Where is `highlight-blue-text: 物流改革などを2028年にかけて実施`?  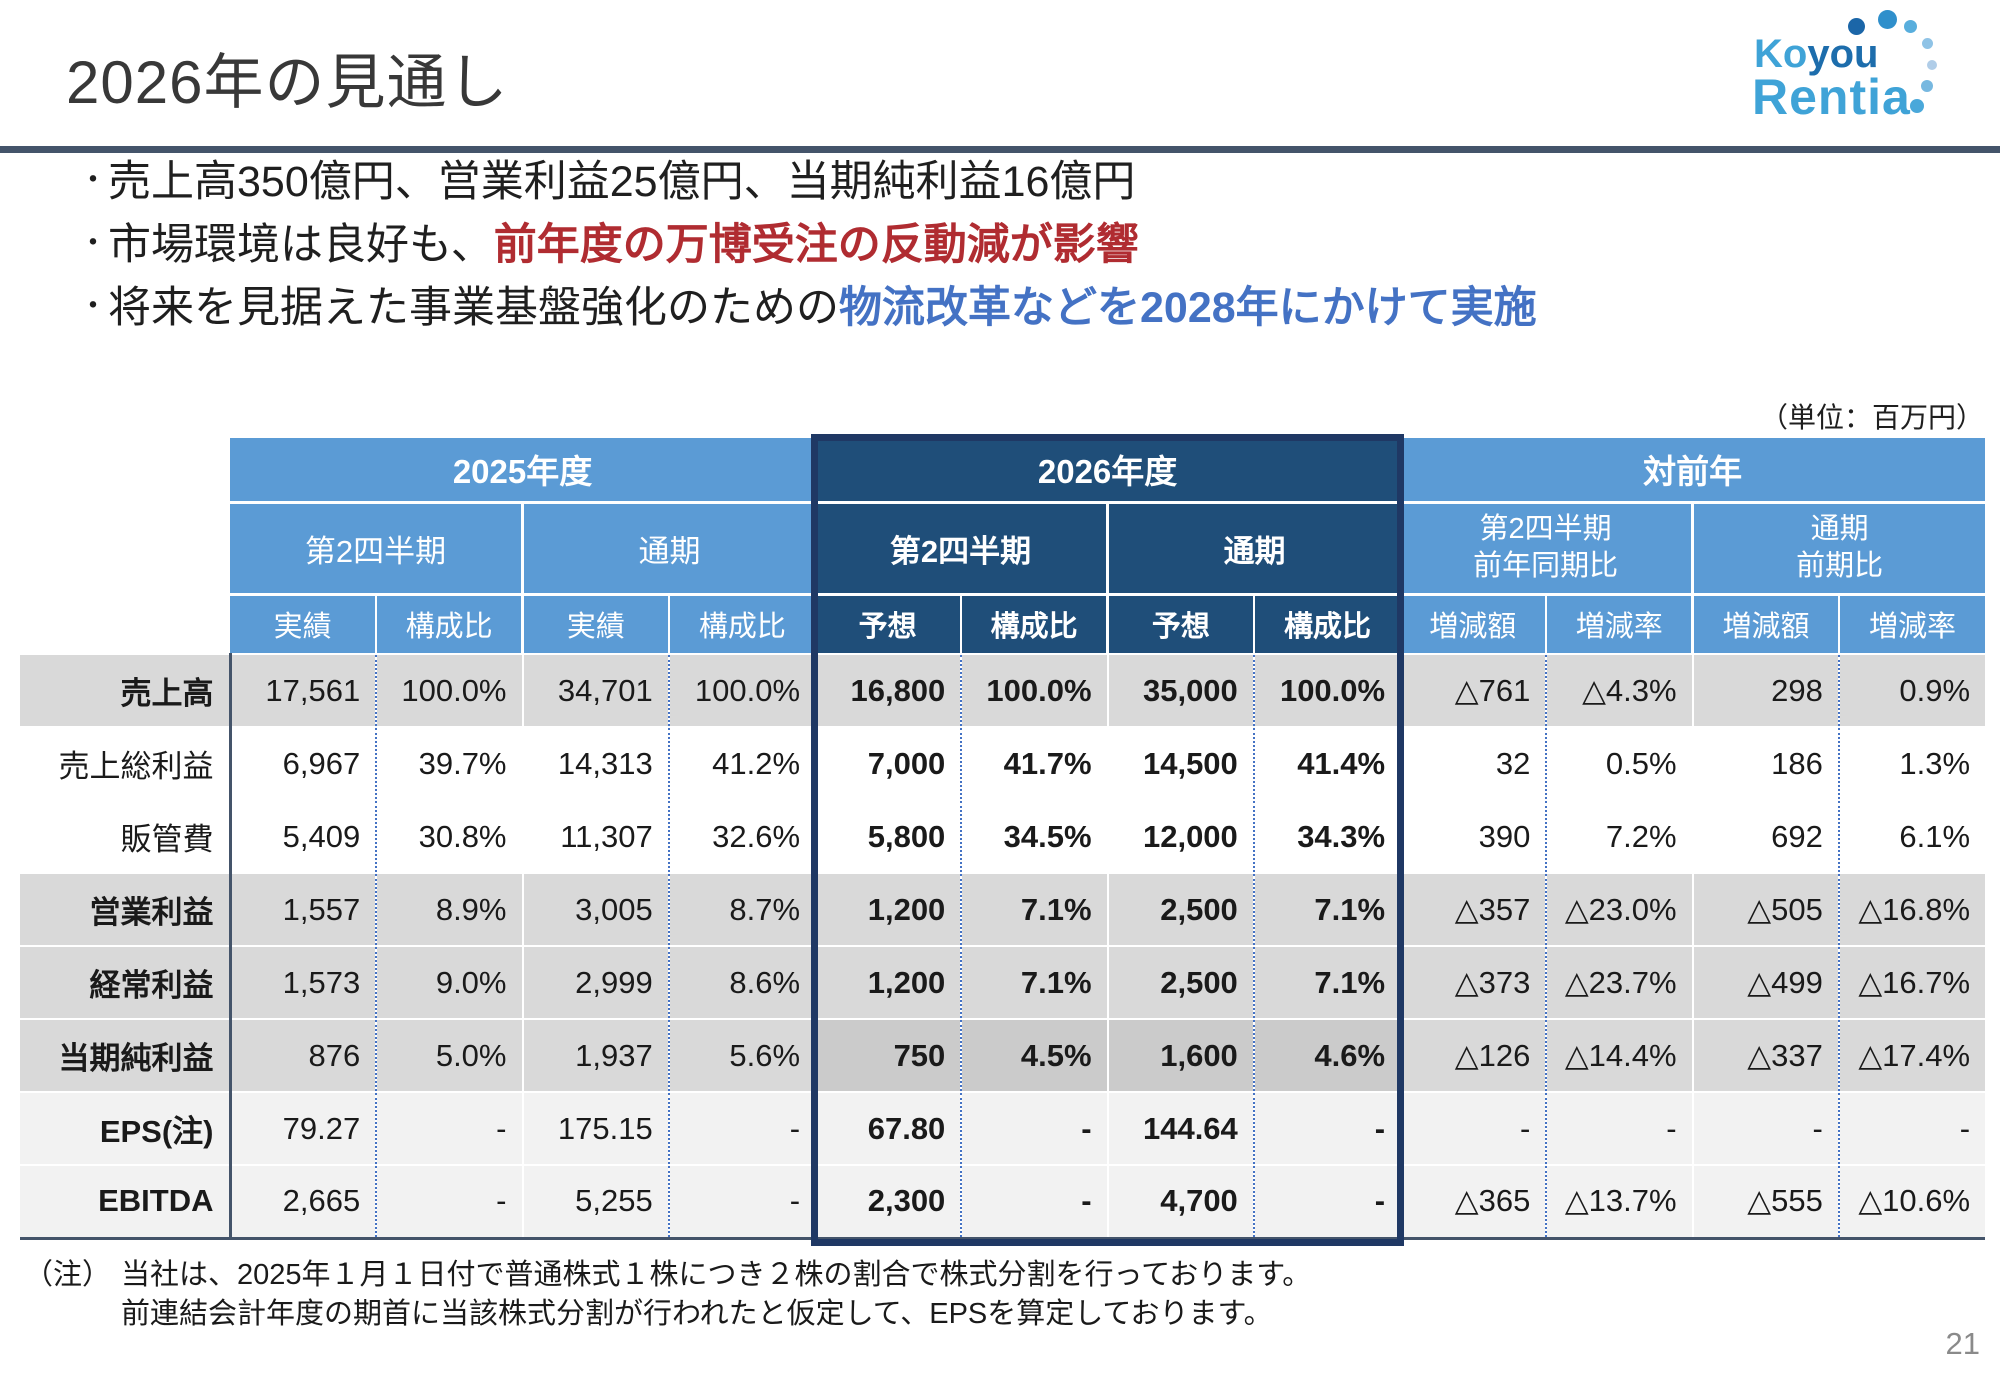 highlight-blue-text: 物流改革などを2028年にかけて実施 is located at coordinates (1188, 308).